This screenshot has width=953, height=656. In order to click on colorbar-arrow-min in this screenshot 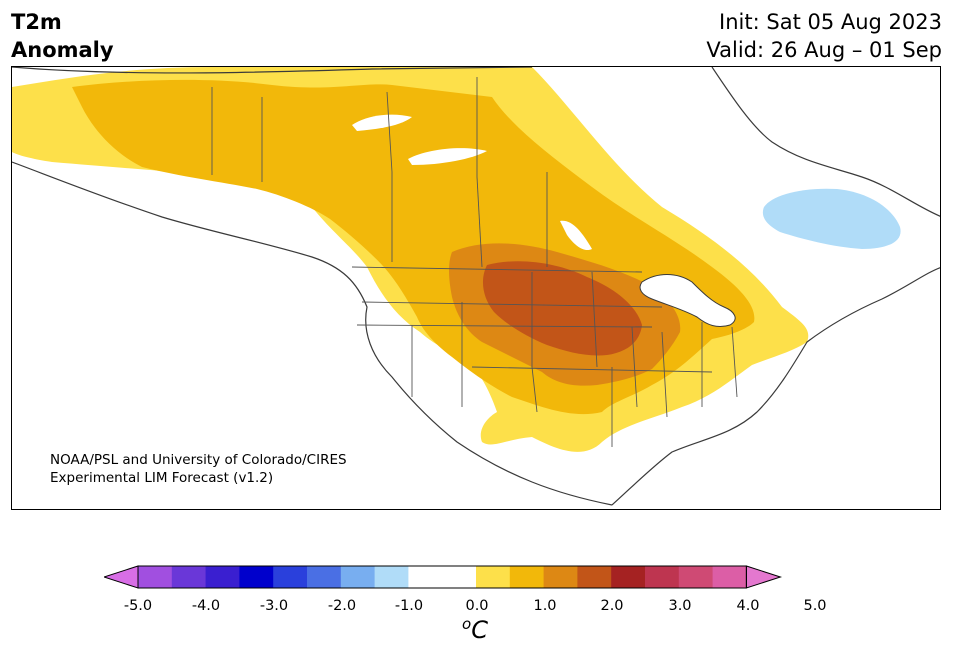, I will do `click(121, 577)`.